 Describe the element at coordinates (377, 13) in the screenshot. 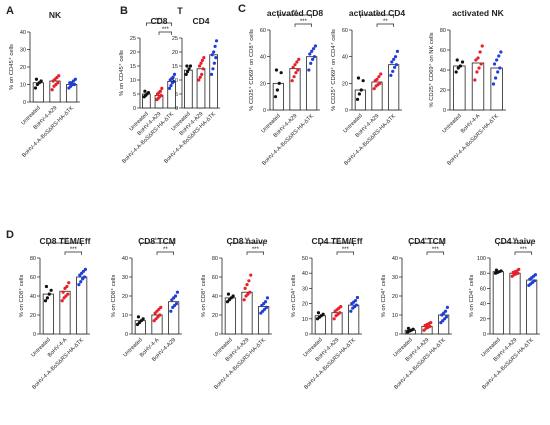

I see `significance-label: *` at that location.